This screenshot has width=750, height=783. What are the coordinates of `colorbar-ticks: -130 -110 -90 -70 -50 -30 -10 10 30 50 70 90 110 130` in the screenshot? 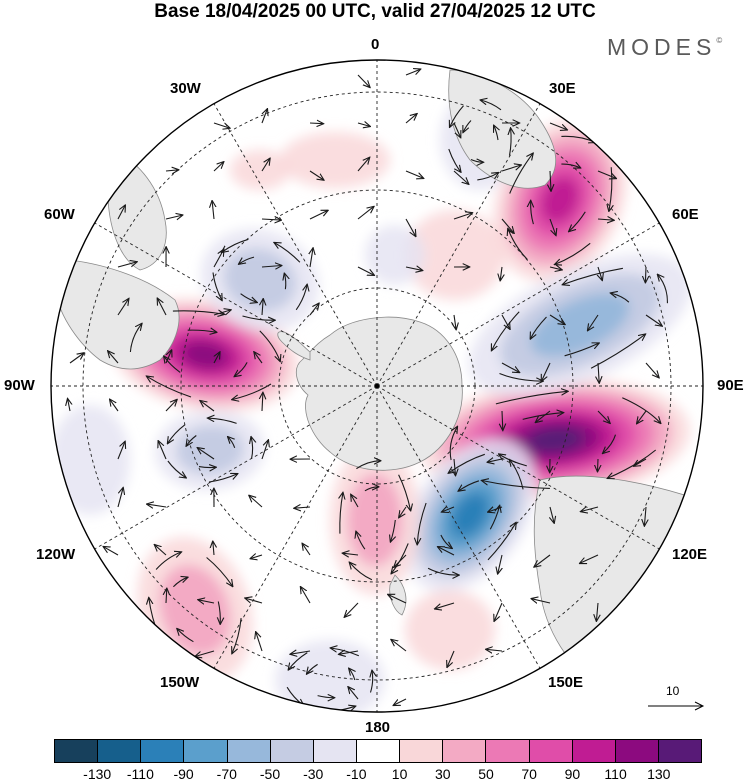 It's located at (378, 774).